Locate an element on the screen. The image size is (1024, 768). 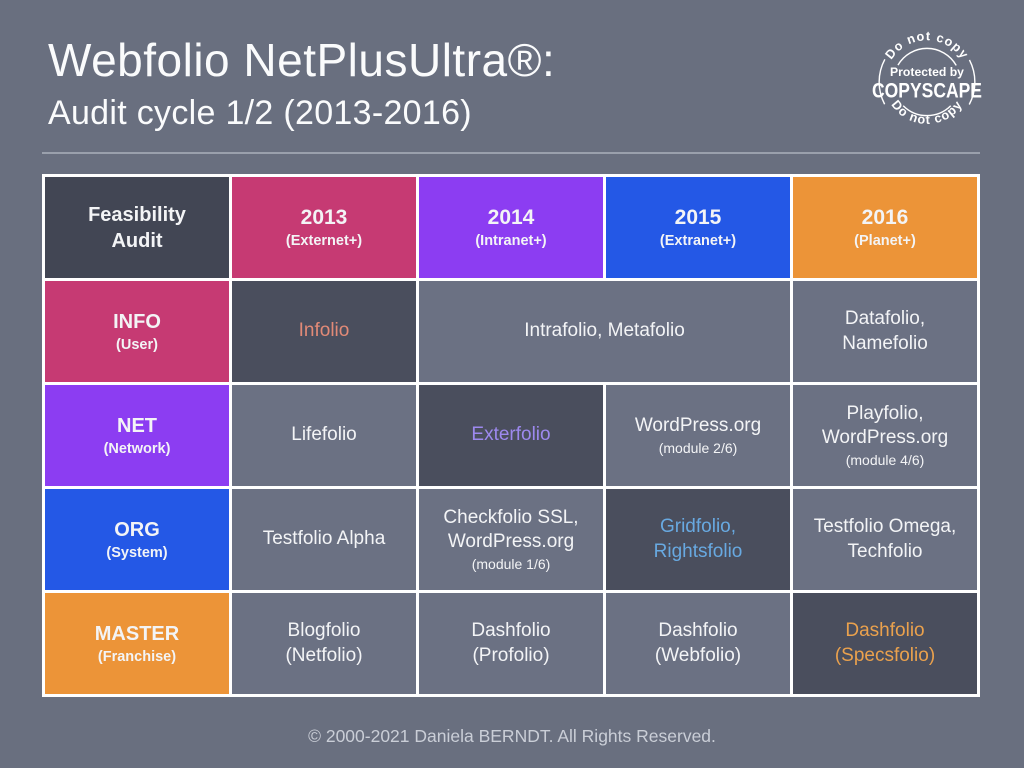
platform-label: (Extranet+) is located at coordinates (698, 241).